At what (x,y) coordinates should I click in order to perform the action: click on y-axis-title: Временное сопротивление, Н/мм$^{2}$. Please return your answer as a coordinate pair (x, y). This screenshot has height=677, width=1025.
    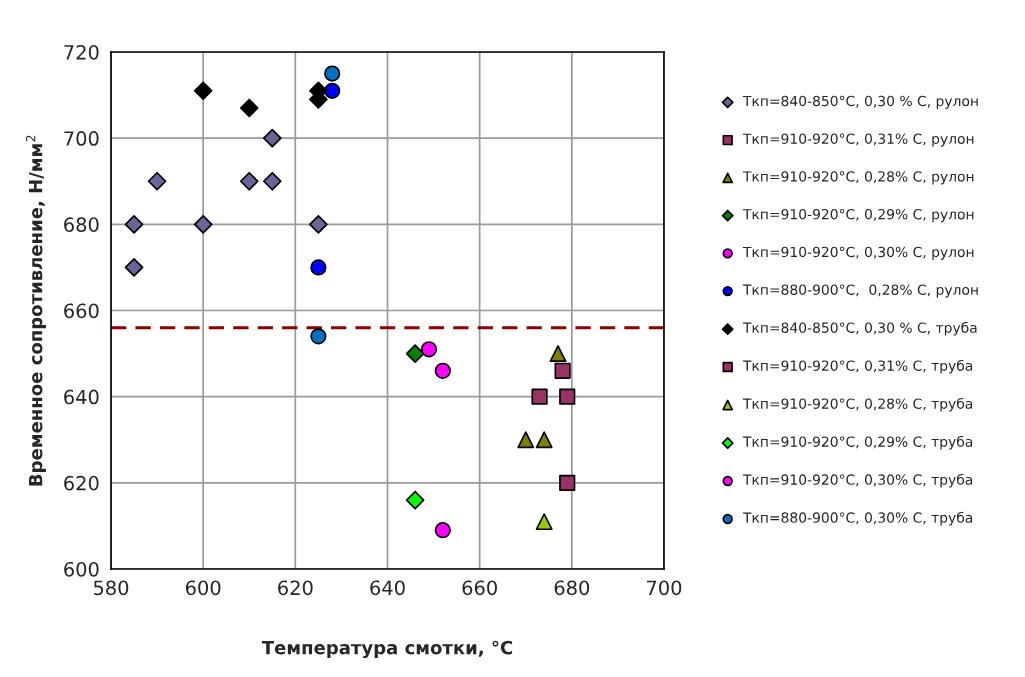
    Looking at the image, I should click on (35, 310).